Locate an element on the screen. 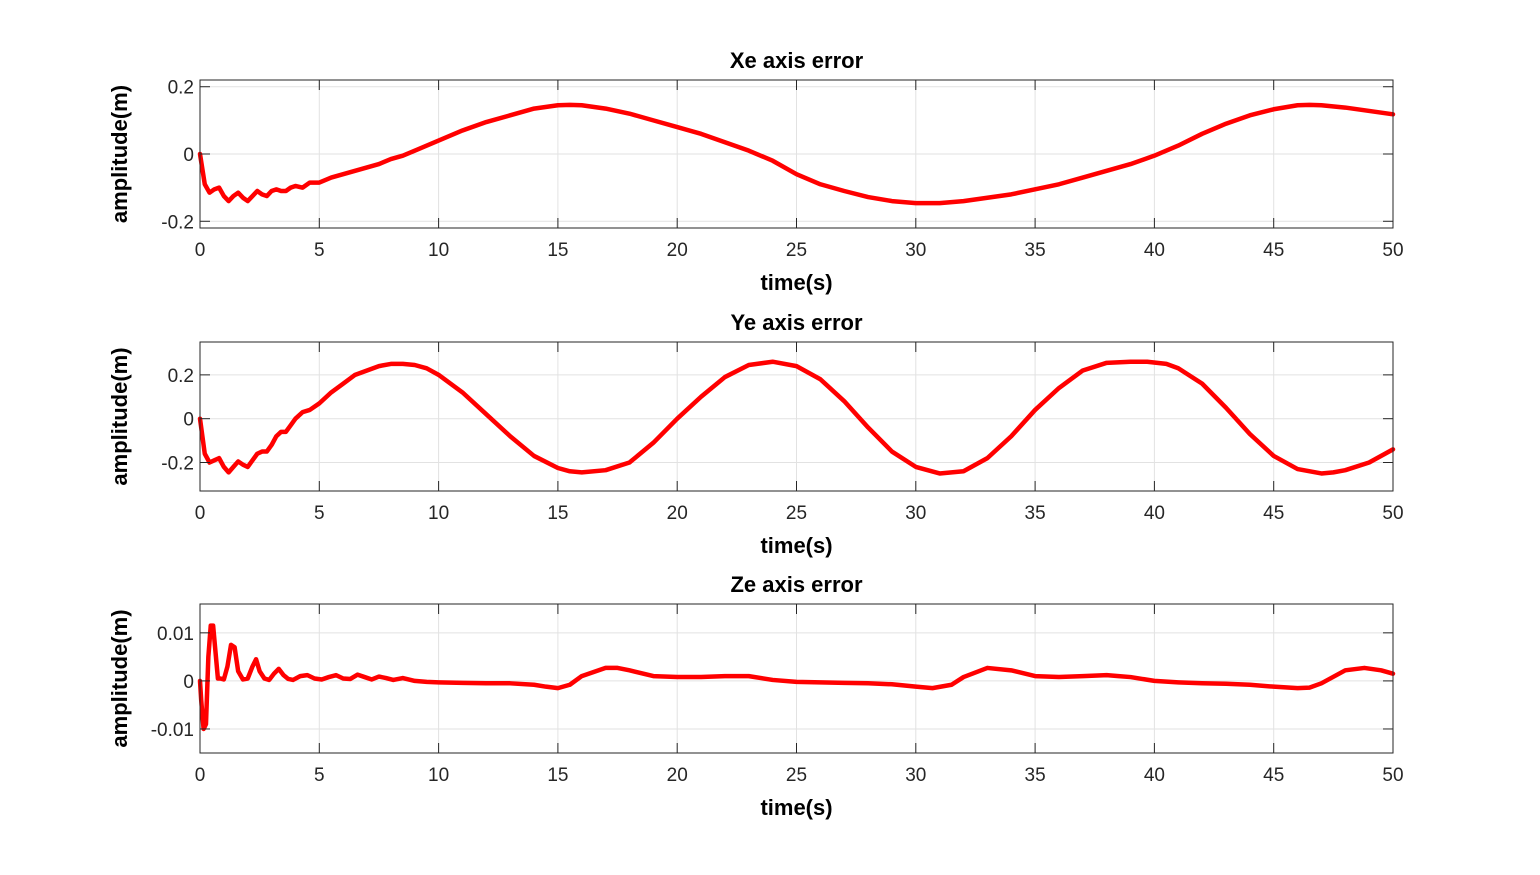 The width and height of the screenshot is (1540, 875). plot-title: Ye axis error is located at coordinates (796, 322).